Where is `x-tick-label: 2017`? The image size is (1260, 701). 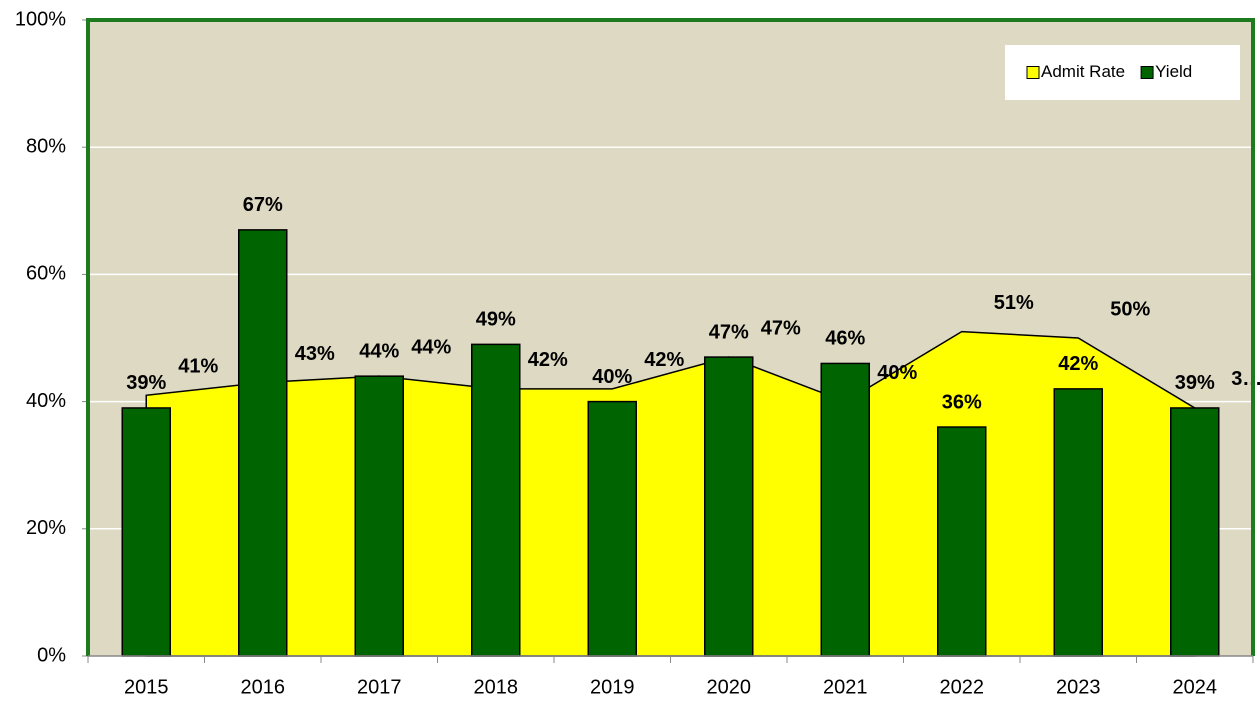 x-tick-label: 2017 is located at coordinates (379, 687).